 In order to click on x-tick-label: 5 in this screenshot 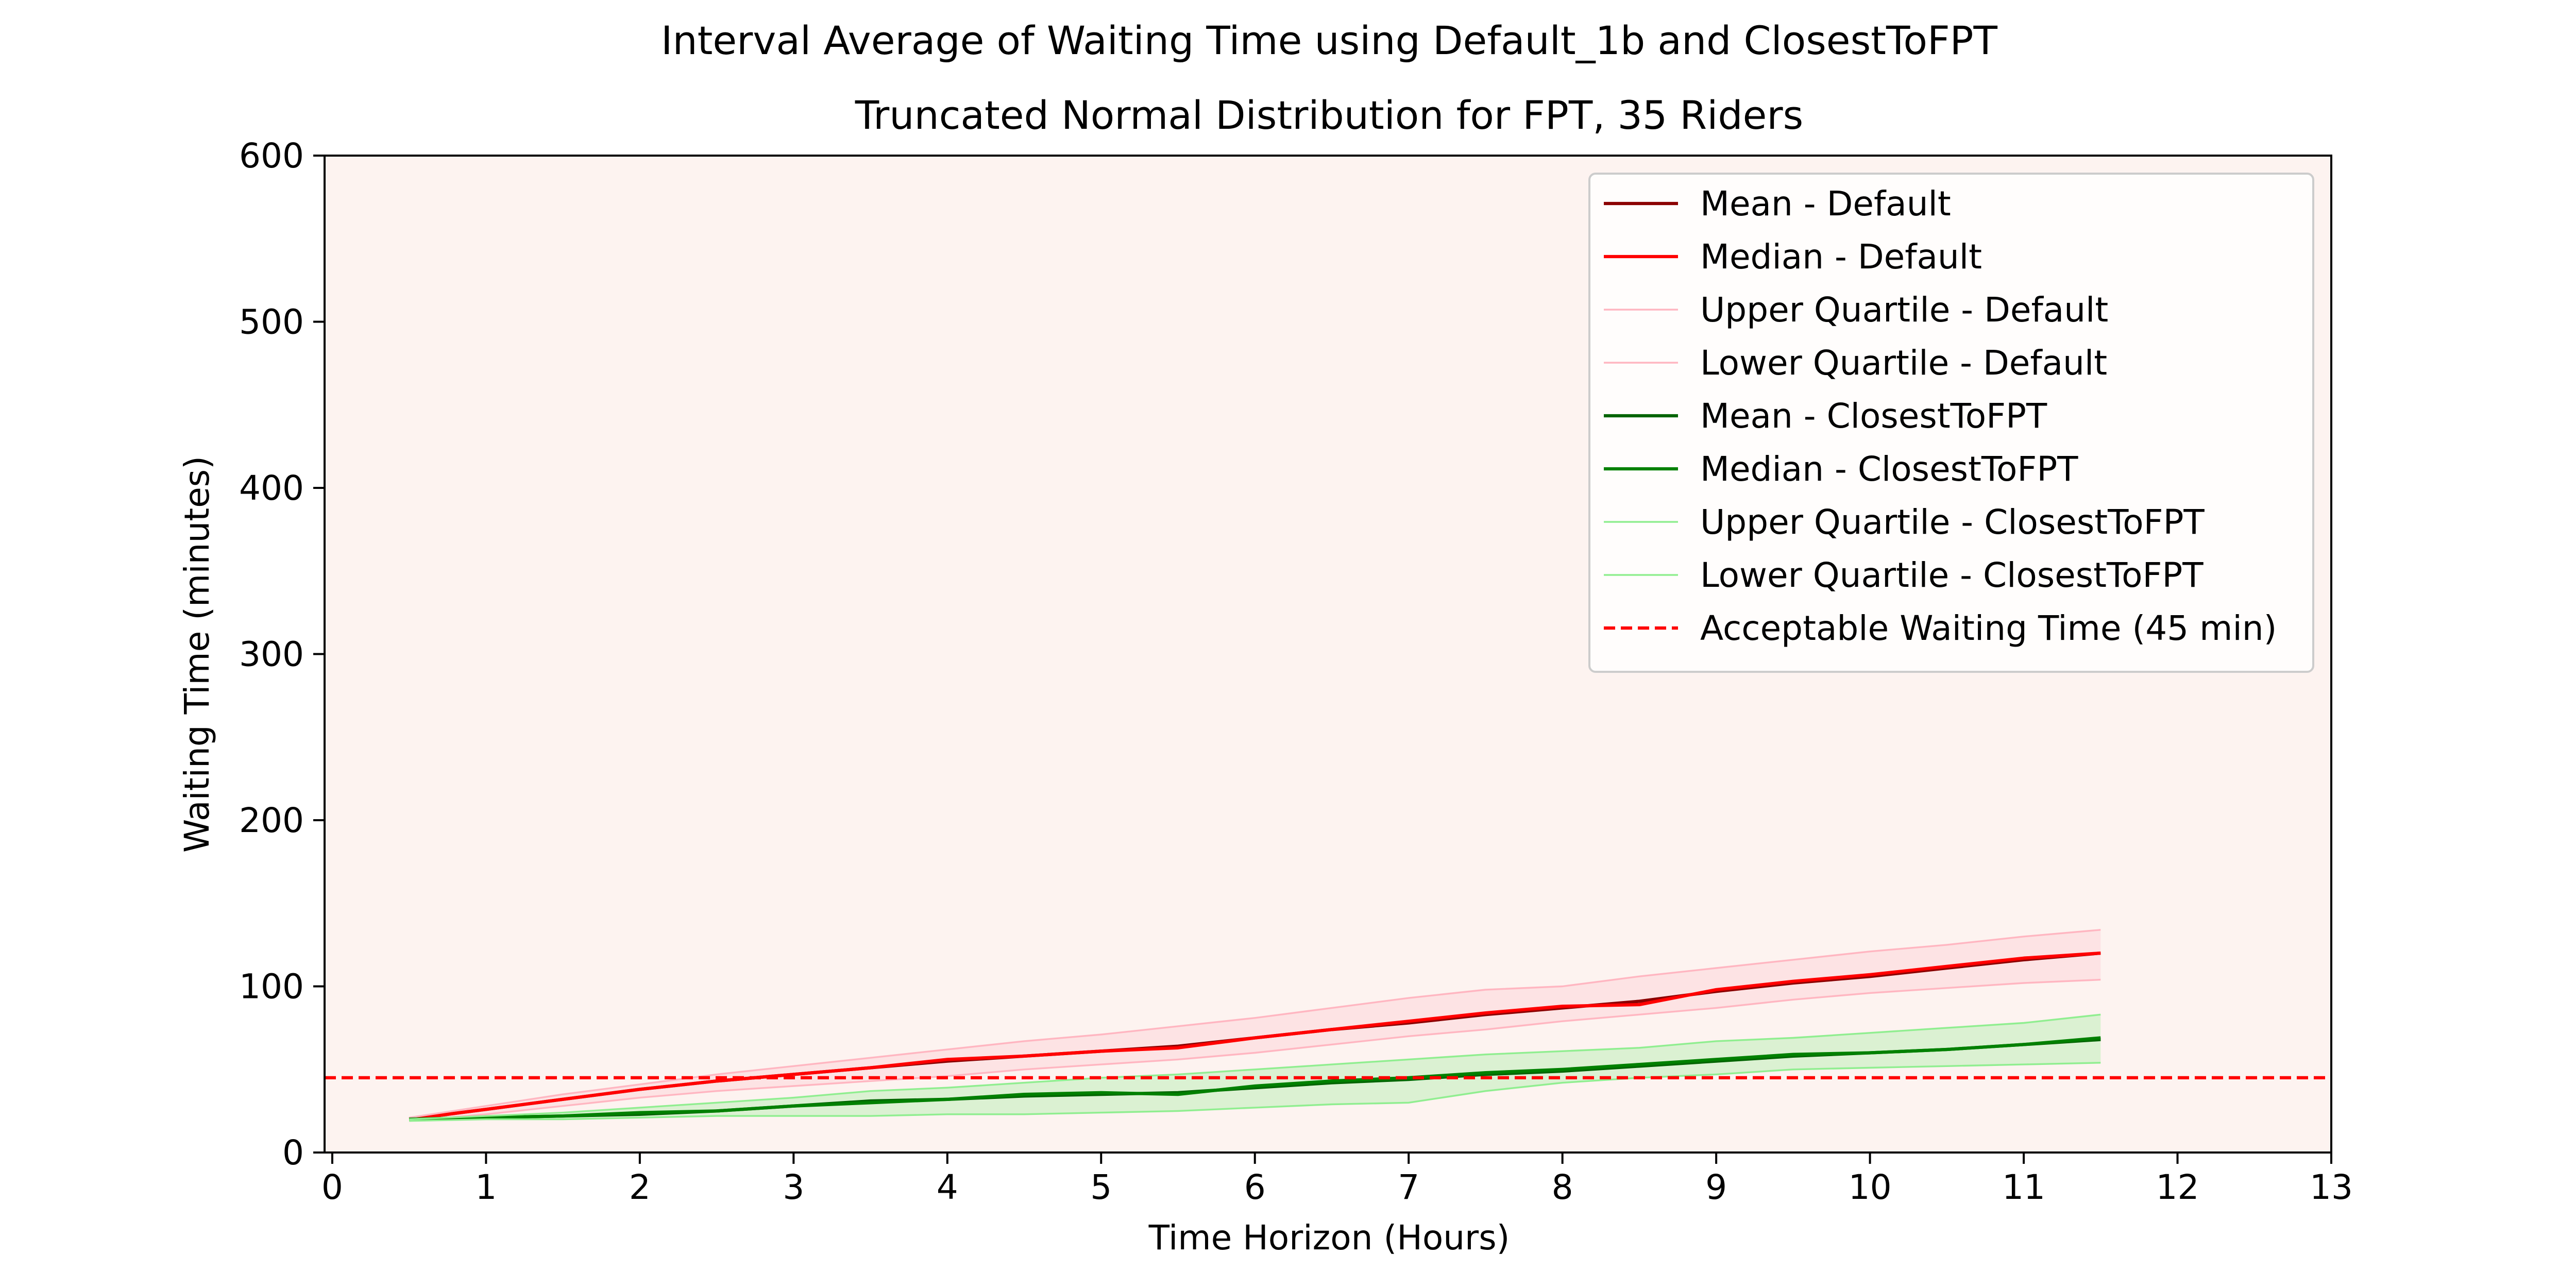, I will do `click(1101, 1187)`.